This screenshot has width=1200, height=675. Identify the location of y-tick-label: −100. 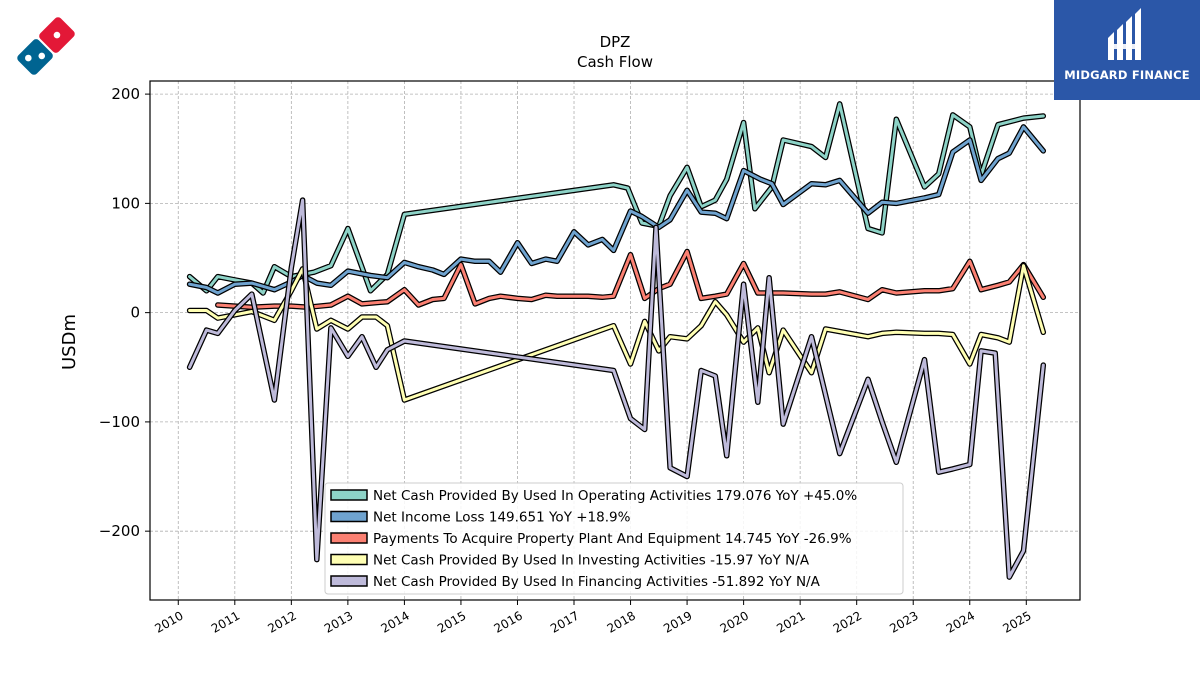
(119, 422).